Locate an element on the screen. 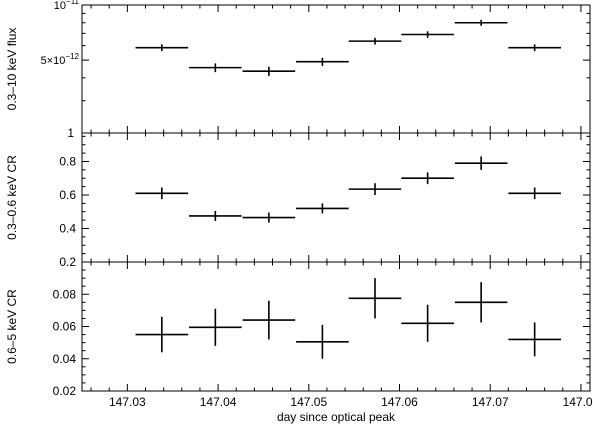 This screenshot has width=593, height=430. y-tick-label: 0.2 is located at coordinates (67, 262).